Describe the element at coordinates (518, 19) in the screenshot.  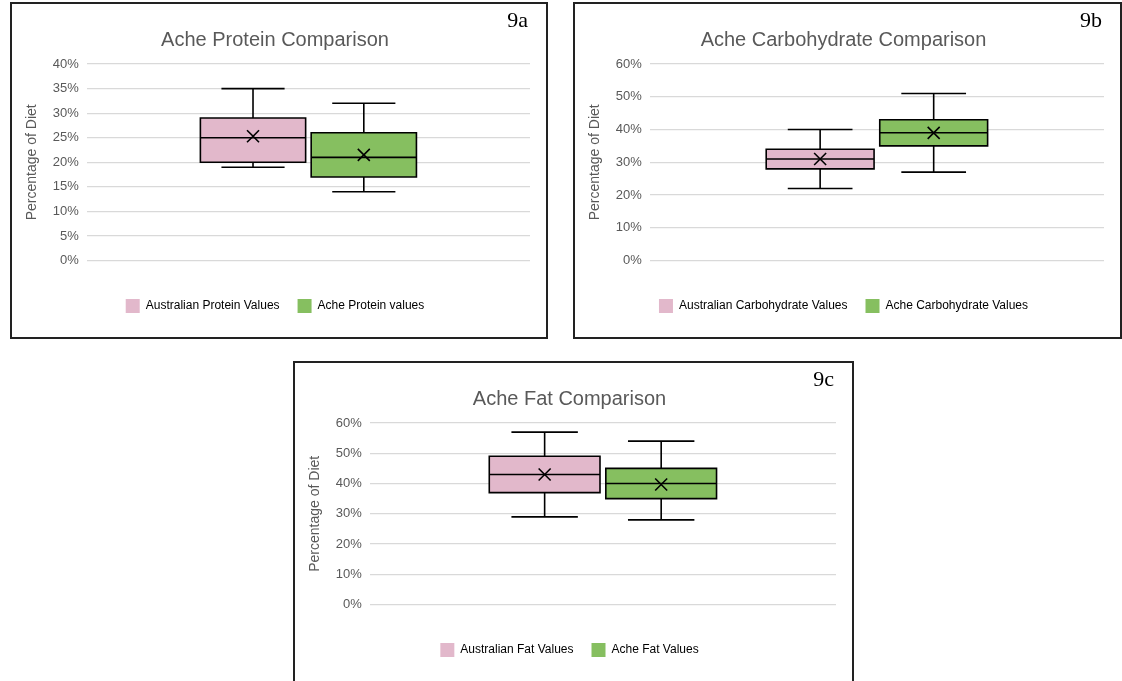
I see `text: 9a` at that location.